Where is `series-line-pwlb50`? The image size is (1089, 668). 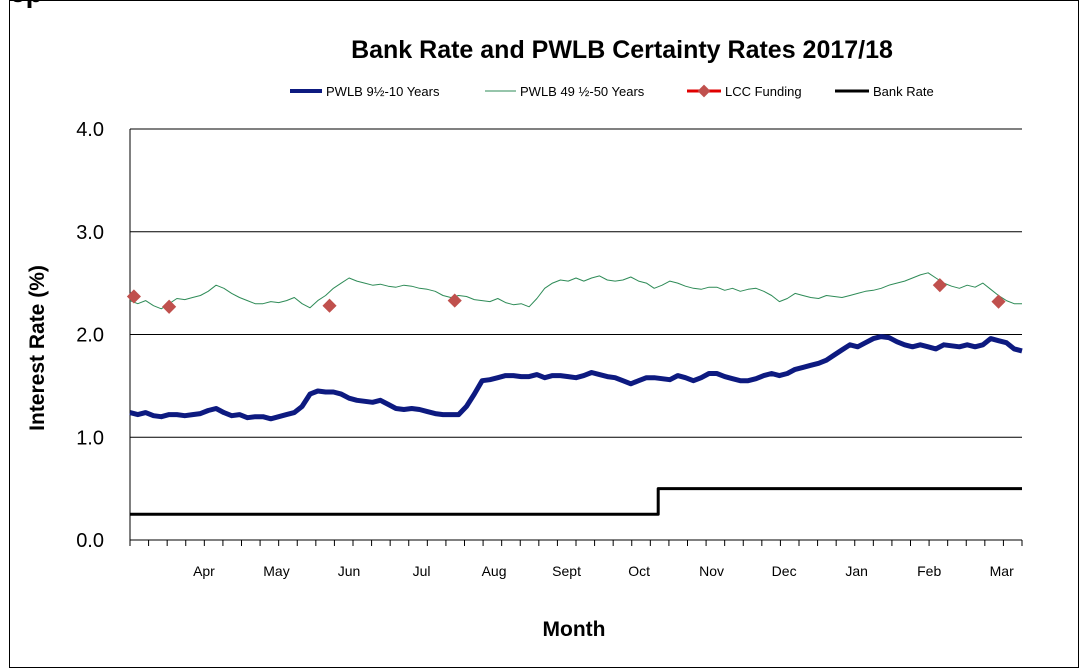 series-line-pwlb50 is located at coordinates (575, 291).